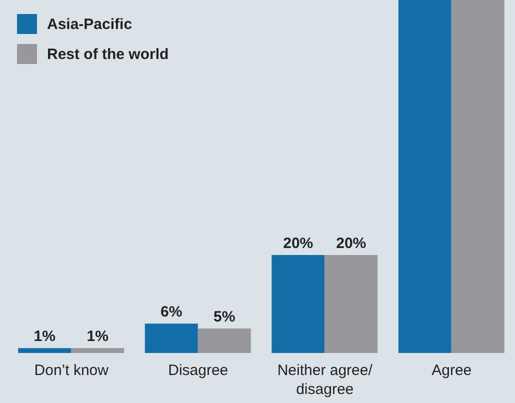  What do you see at coordinates (71, 370) in the screenshot?
I see `x-tick-label: Don’t know` at bounding box center [71, 370].